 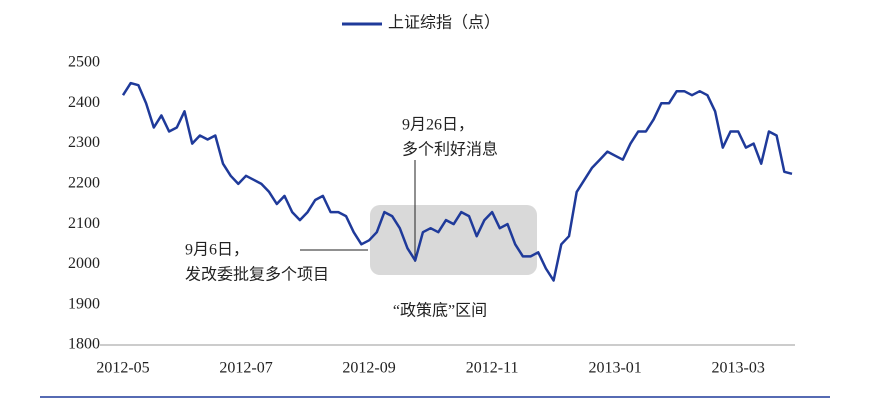 I want to click on x-tick-label: 2012-09, so click(x=368, y=368).